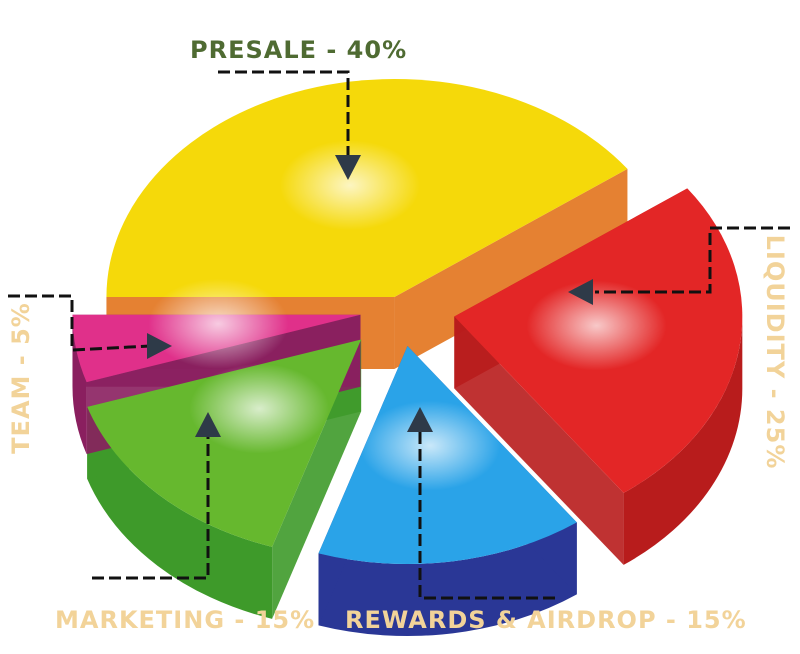 This screenshot has width=800, height=654. I want to click on leader-line-liquidity, so click(692, 260).